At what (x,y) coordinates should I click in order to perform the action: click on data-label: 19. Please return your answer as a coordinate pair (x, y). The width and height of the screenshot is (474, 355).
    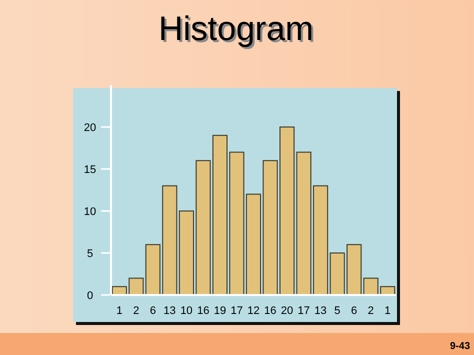
    Looking at the image, I should click on (220, 311).